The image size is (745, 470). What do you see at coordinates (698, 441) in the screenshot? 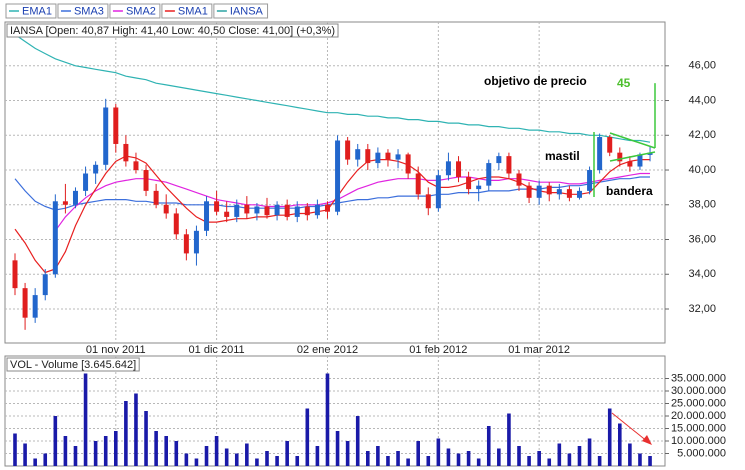
I see `y-tick-label: 10.000.000` at bounding box center [698, 441].